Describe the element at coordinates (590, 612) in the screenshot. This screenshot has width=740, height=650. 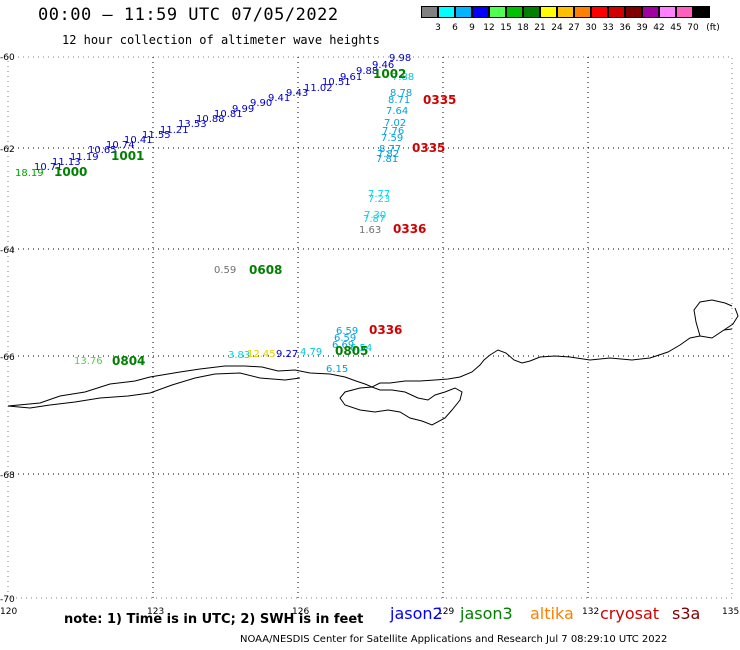
I see `x-tick-label: 132` at that location.